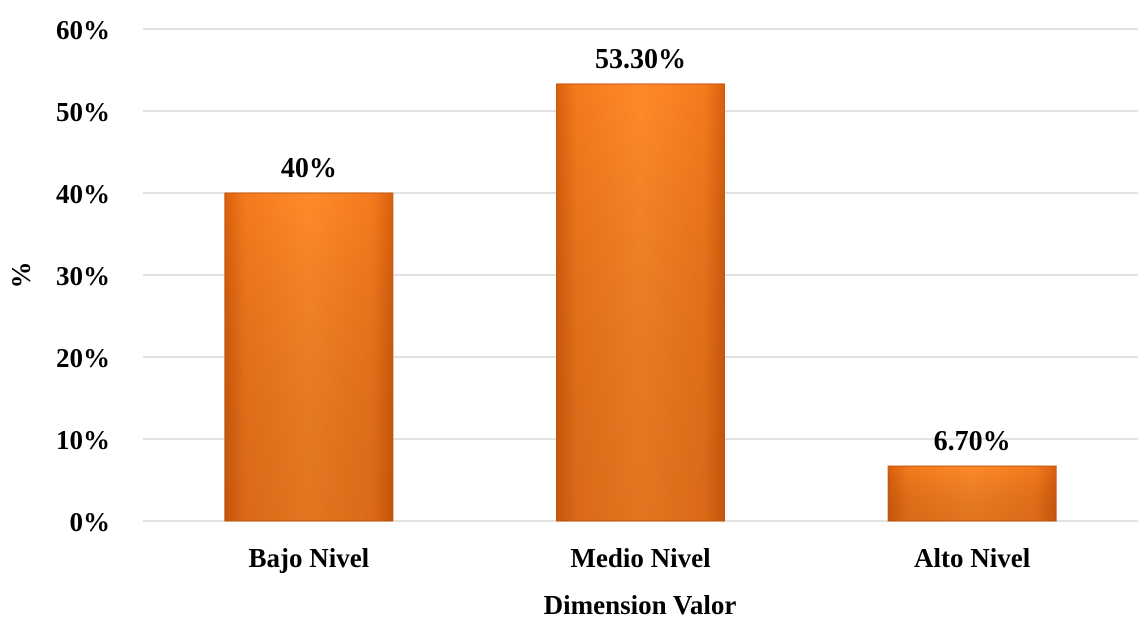 The width and height of the screenshot is (1138, 624). Describe the element at coordinates (83, 112) in the screenshot. I see `y-tick-label: 50%` at that location.